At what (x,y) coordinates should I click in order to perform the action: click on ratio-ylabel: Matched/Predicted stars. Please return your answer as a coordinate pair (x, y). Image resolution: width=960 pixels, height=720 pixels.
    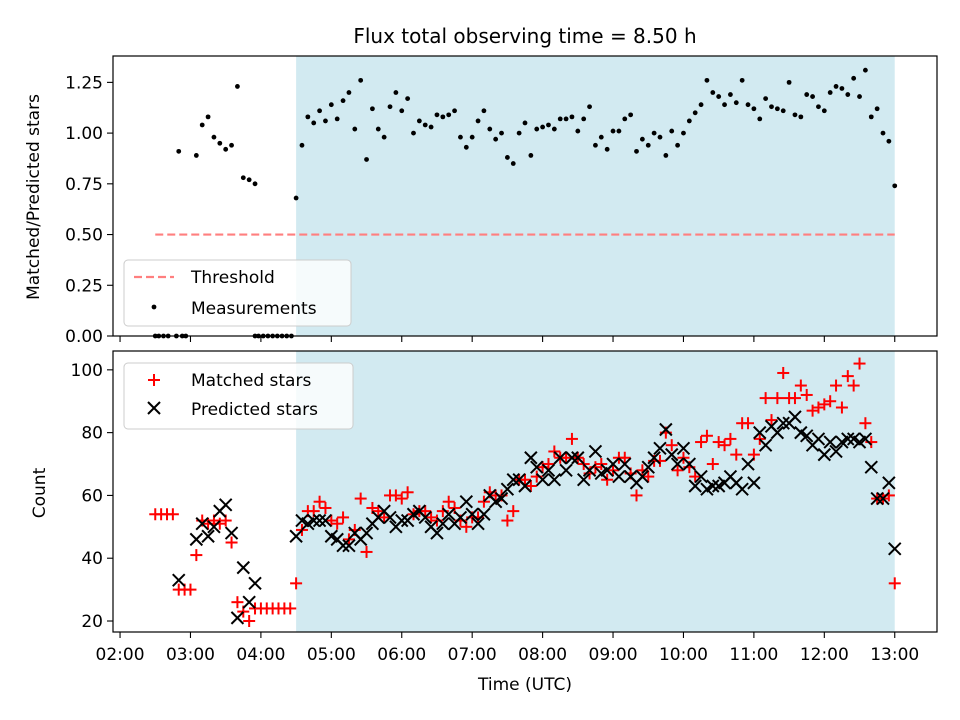
    Looking at the image, I should click on (34, 197).